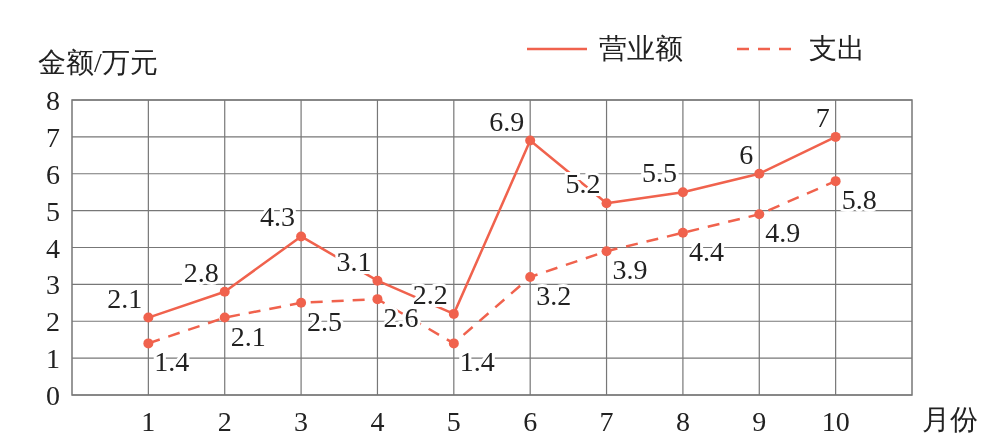  Describe the element at coordinates (301, 421) in the screenshot. I see `x-tick-label: 3` at that location.